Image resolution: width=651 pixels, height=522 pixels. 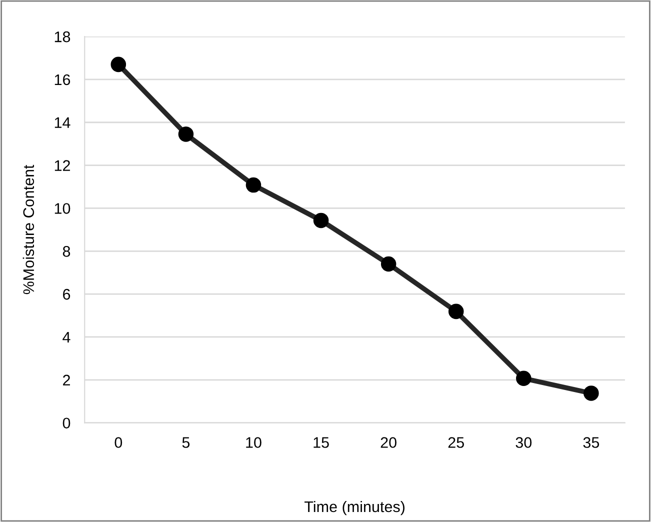 I want to click on x-tick-label: 15, so click(x=321, y=442).